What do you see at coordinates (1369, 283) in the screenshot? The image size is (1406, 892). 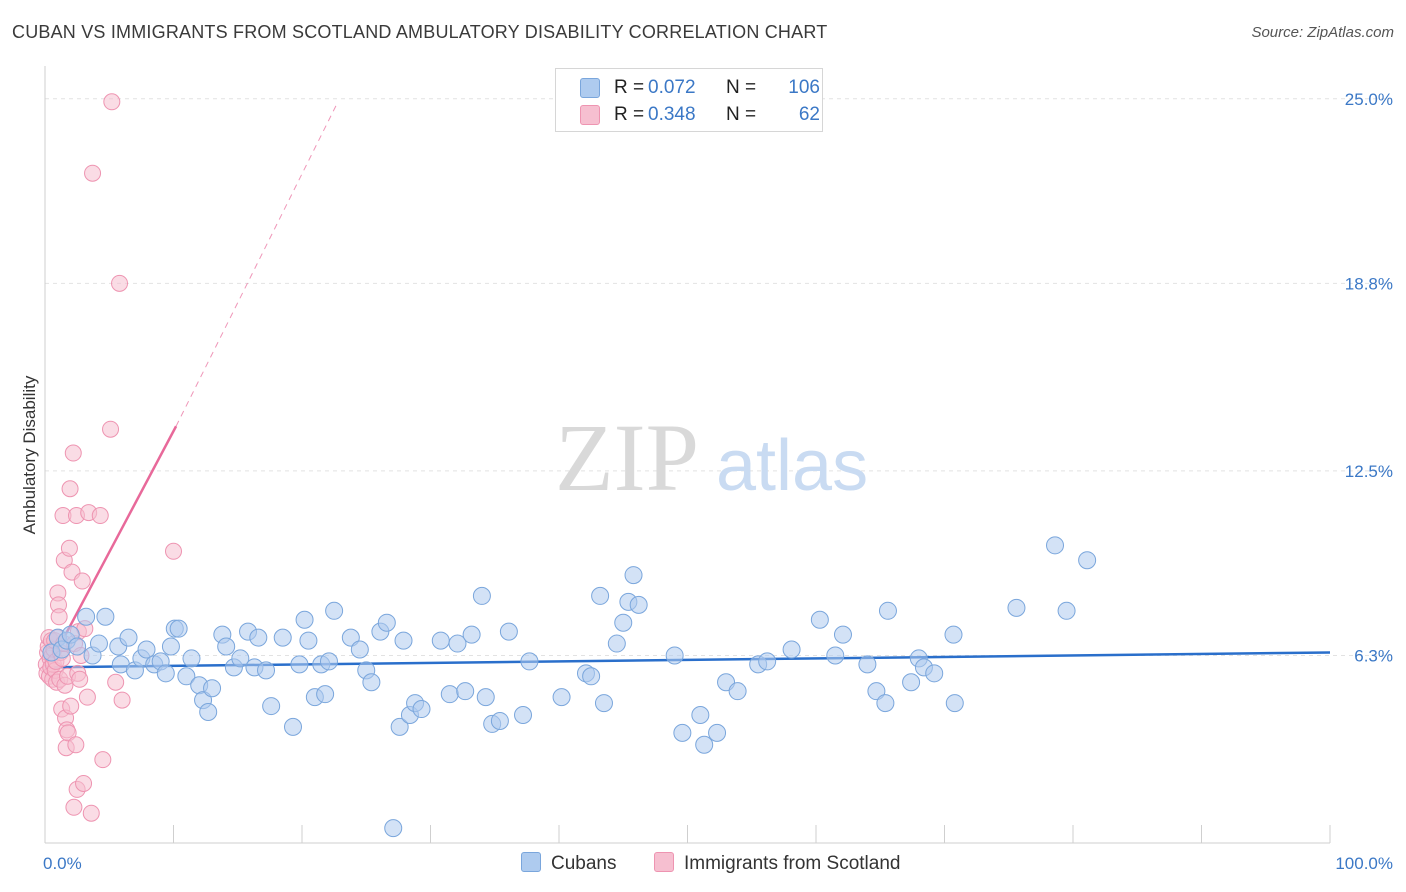 I see `y-tick-label: 18.8%` at bounding box center [1369, 283].